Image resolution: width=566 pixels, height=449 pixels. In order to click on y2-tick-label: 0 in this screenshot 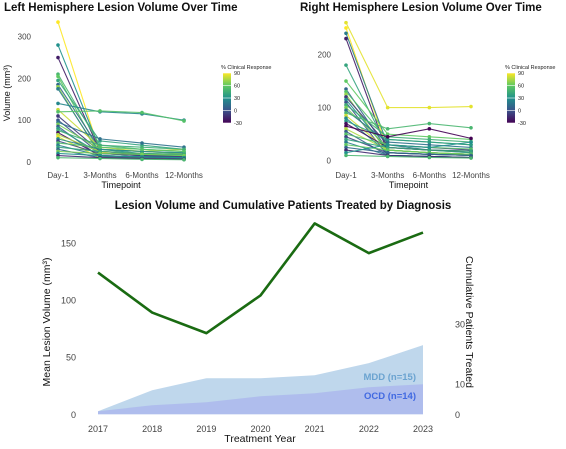, I will do `click(457, 415)`.